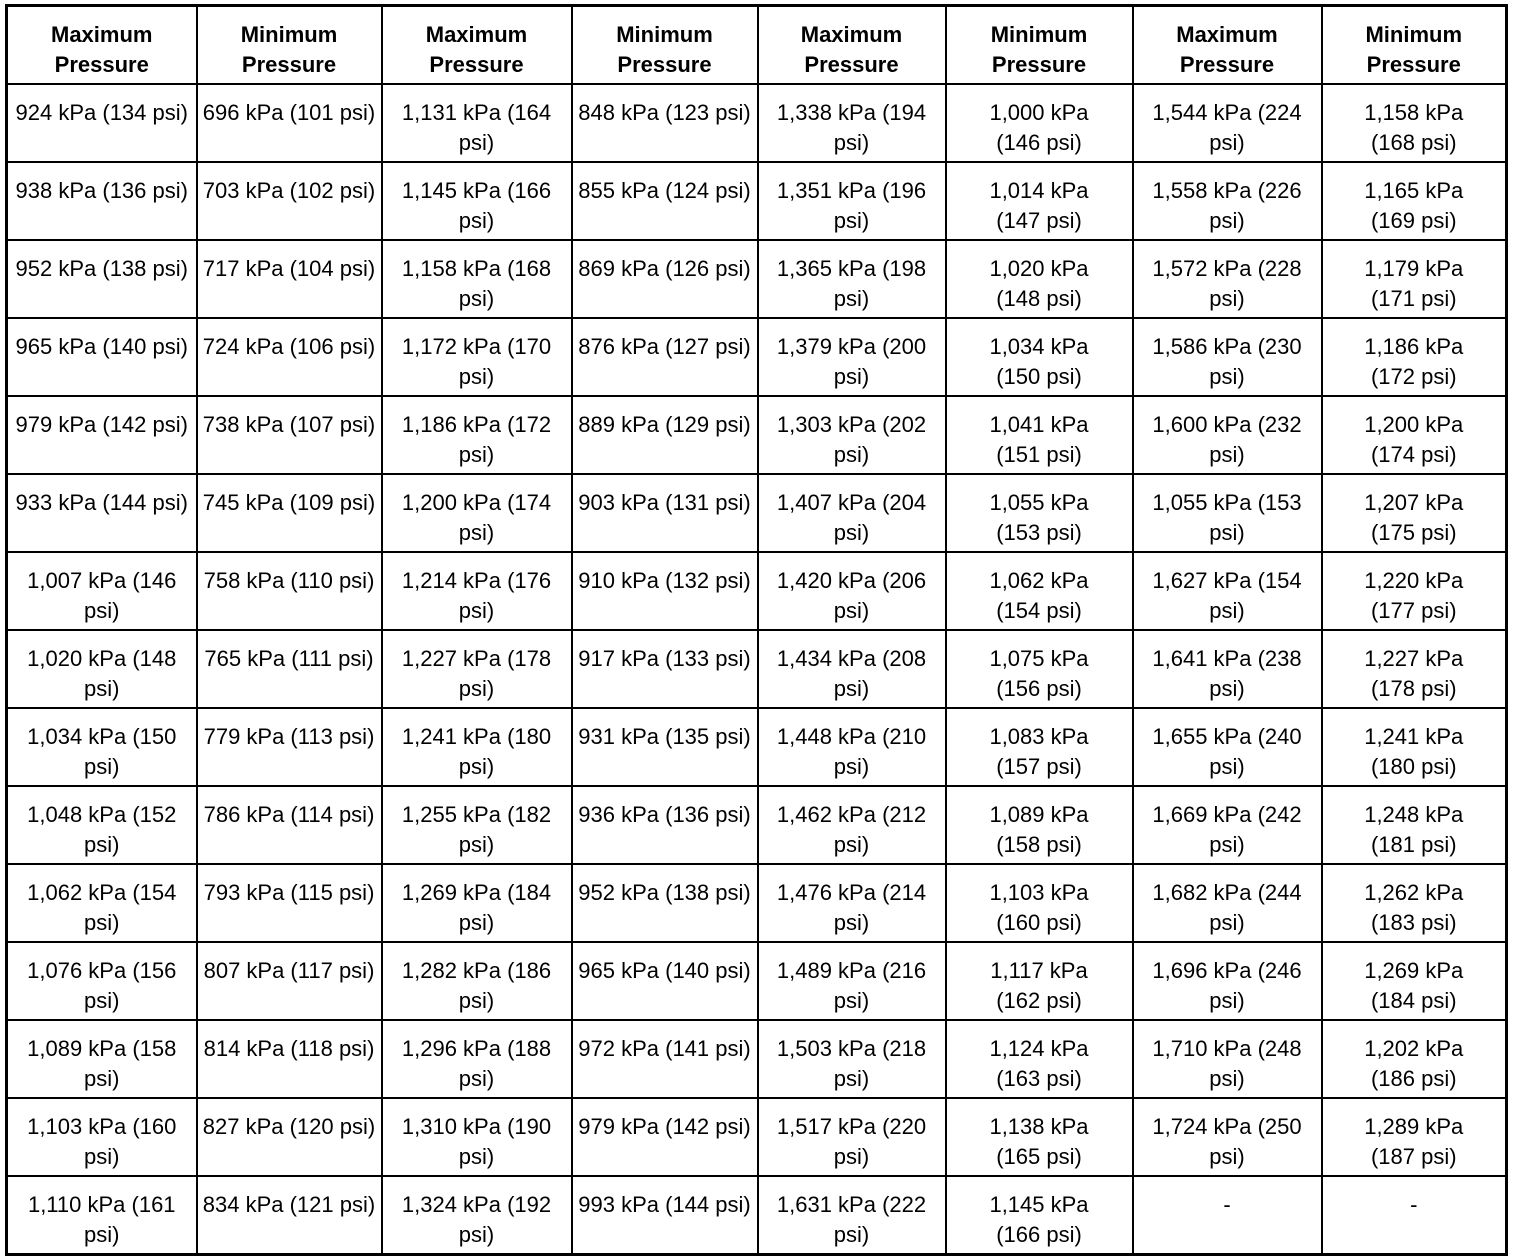 This screenshot has height=1260, width=1520. What do you see at coordinates (1414, 49) in the screenshot?
I see `column-header-label: Minimum Pressure` at bounding box center [1414, 49].